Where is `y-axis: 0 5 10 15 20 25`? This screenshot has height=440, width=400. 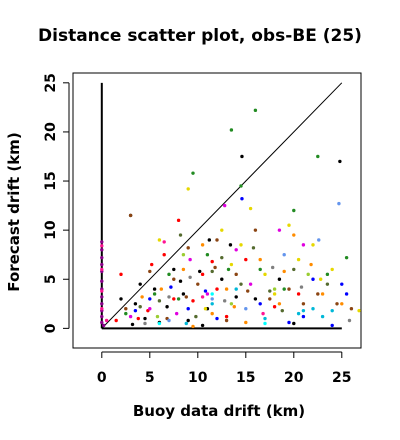 y-axis: 0 5 10 15 20 25 is located at coordinates (56, 203).